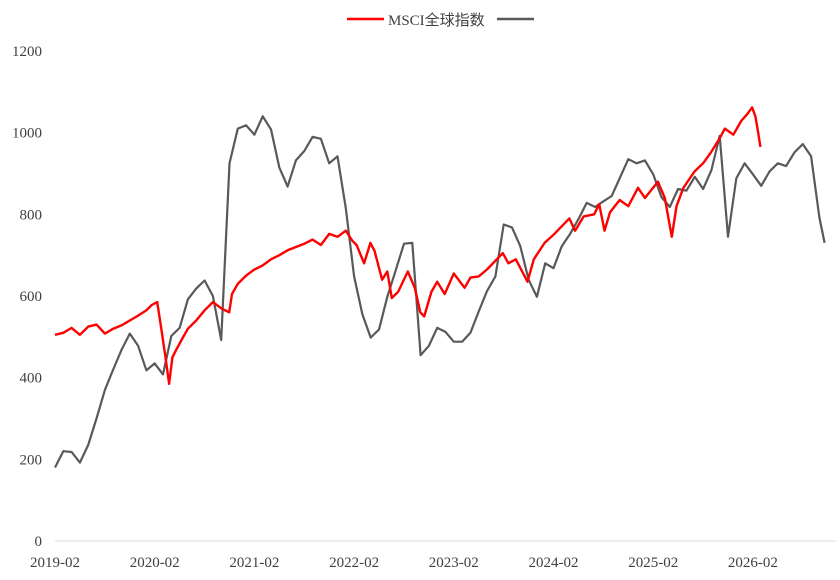  I want to click on y-axis: 0 200 400 600 800 1000 1200, so click(27, 297).